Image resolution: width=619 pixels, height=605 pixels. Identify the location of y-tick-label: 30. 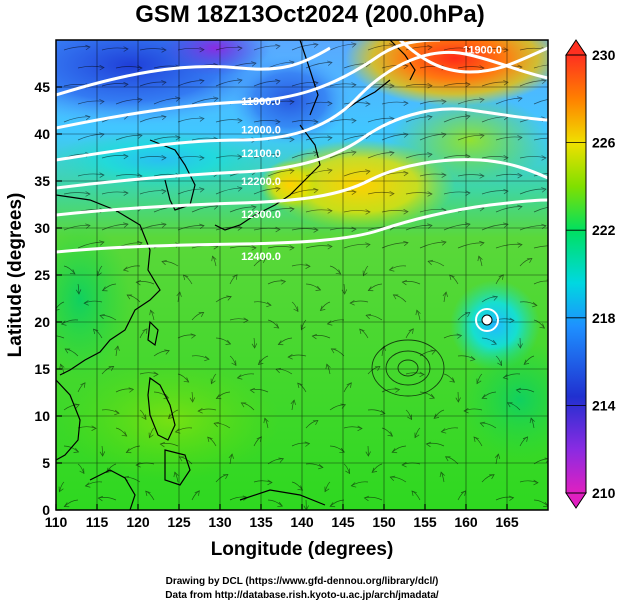
(42, 228).